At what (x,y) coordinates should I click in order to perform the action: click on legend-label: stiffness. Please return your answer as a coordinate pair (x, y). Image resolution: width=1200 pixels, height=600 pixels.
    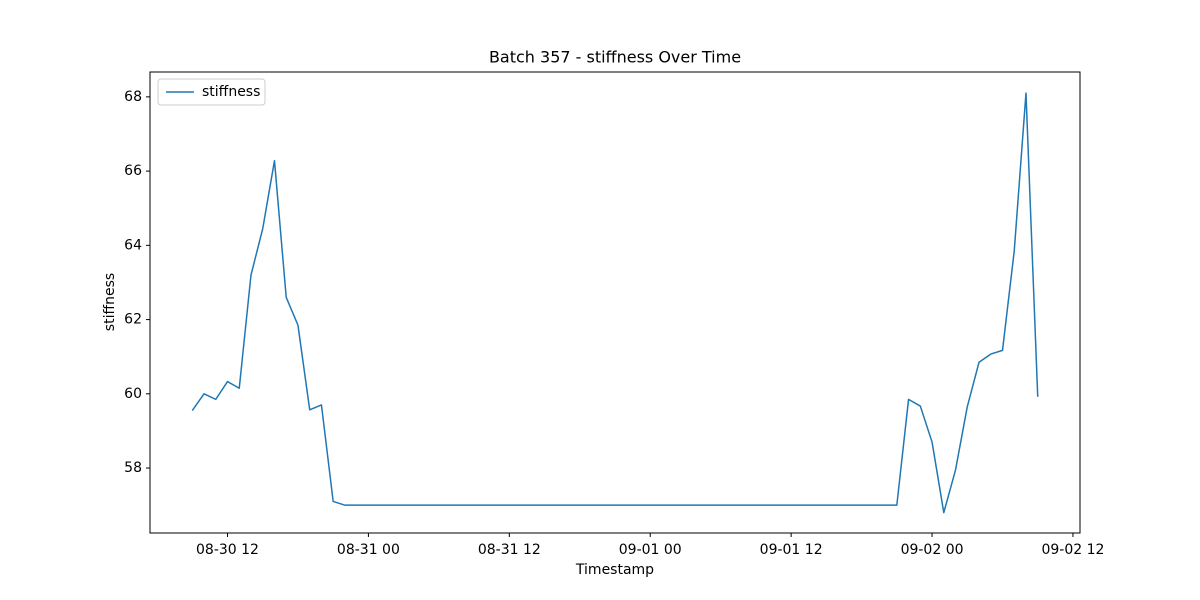
    Looking at the image, I should click on (231, 92).